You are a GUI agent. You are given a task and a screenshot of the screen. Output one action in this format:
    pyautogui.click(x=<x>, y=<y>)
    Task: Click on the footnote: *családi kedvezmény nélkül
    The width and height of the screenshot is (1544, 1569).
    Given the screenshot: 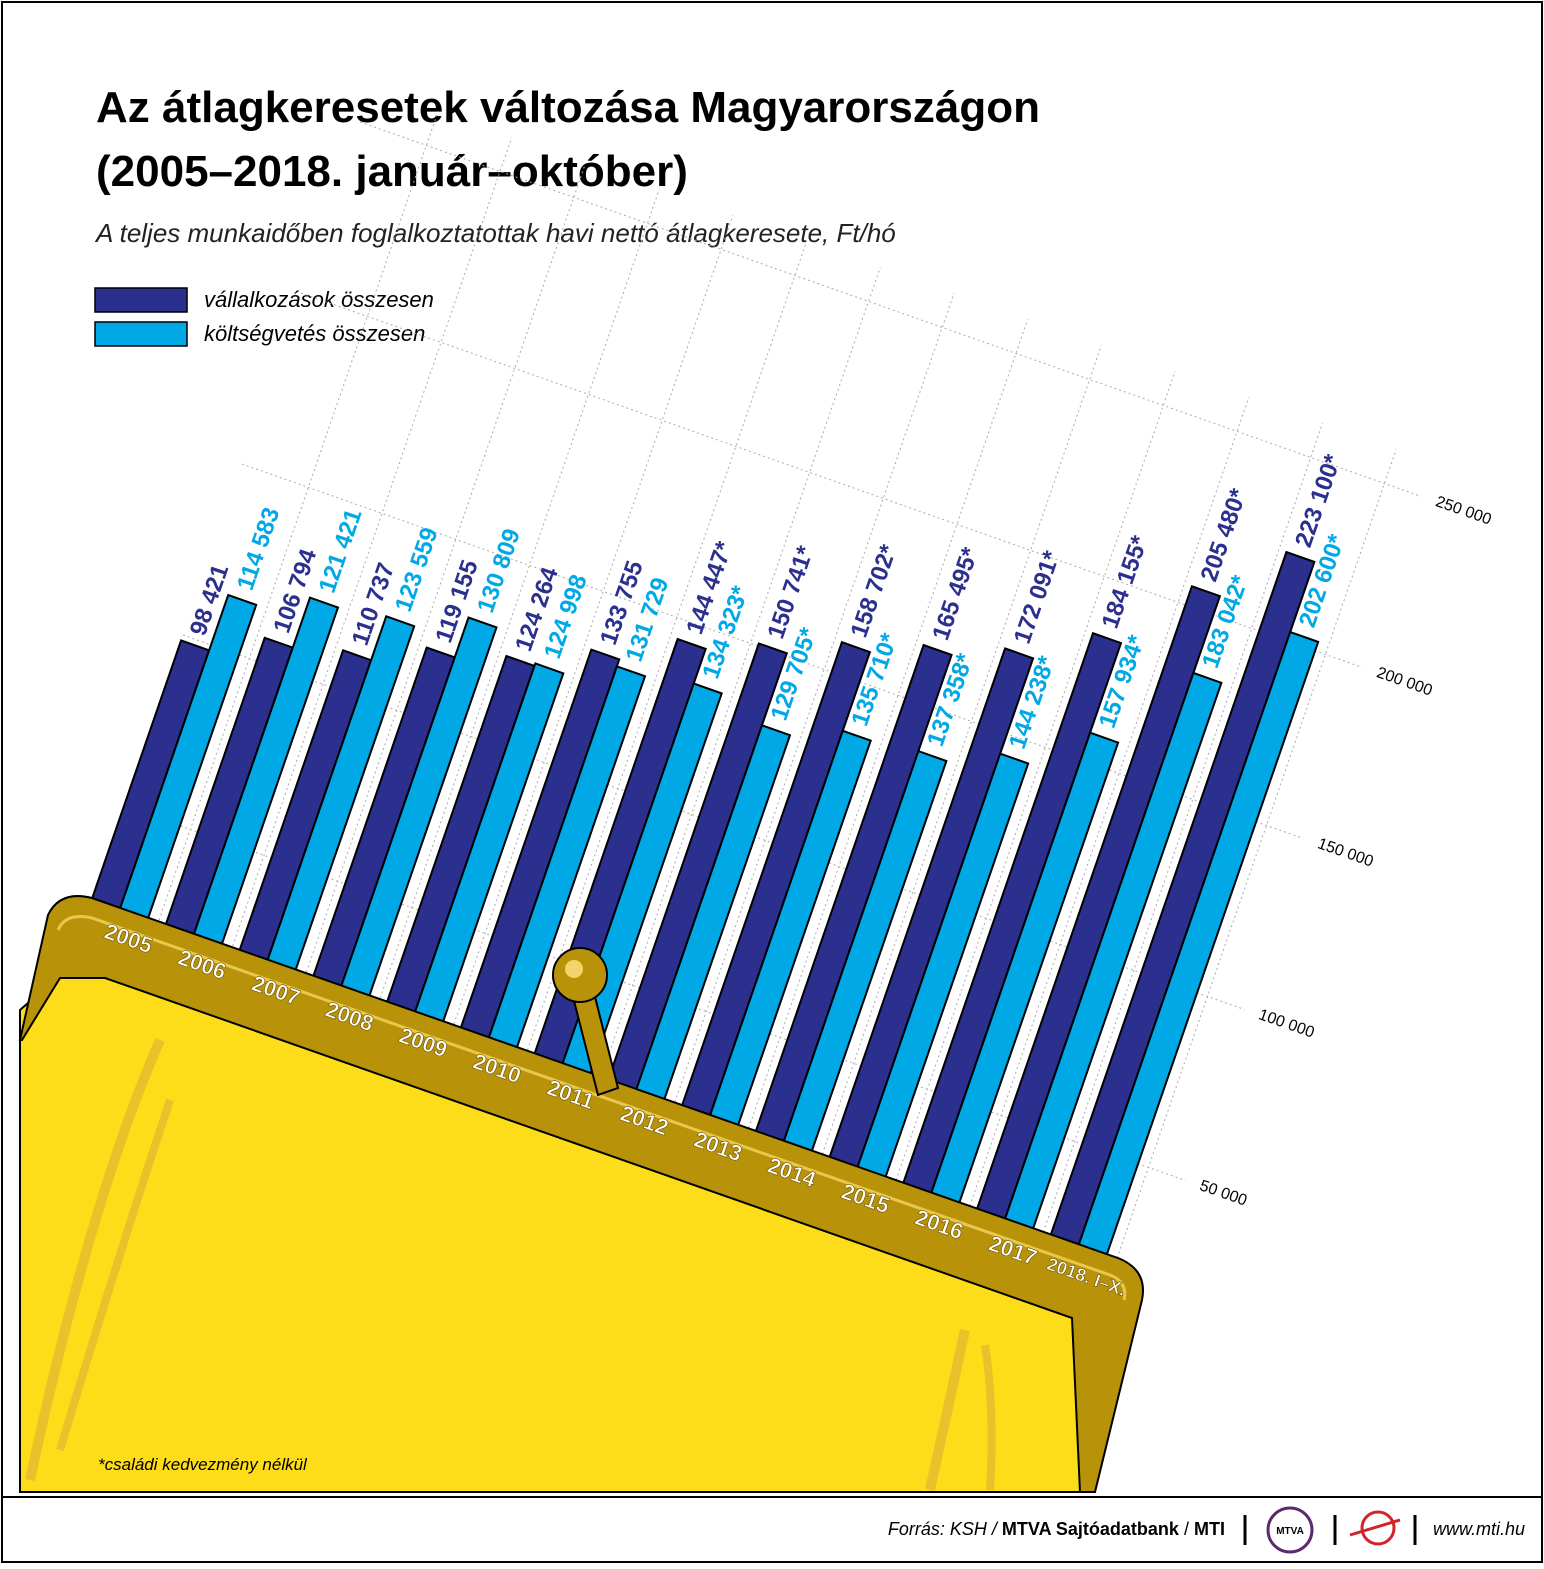 What is the action you would take?
    pyautogui.click(x=203, y=1464)
    